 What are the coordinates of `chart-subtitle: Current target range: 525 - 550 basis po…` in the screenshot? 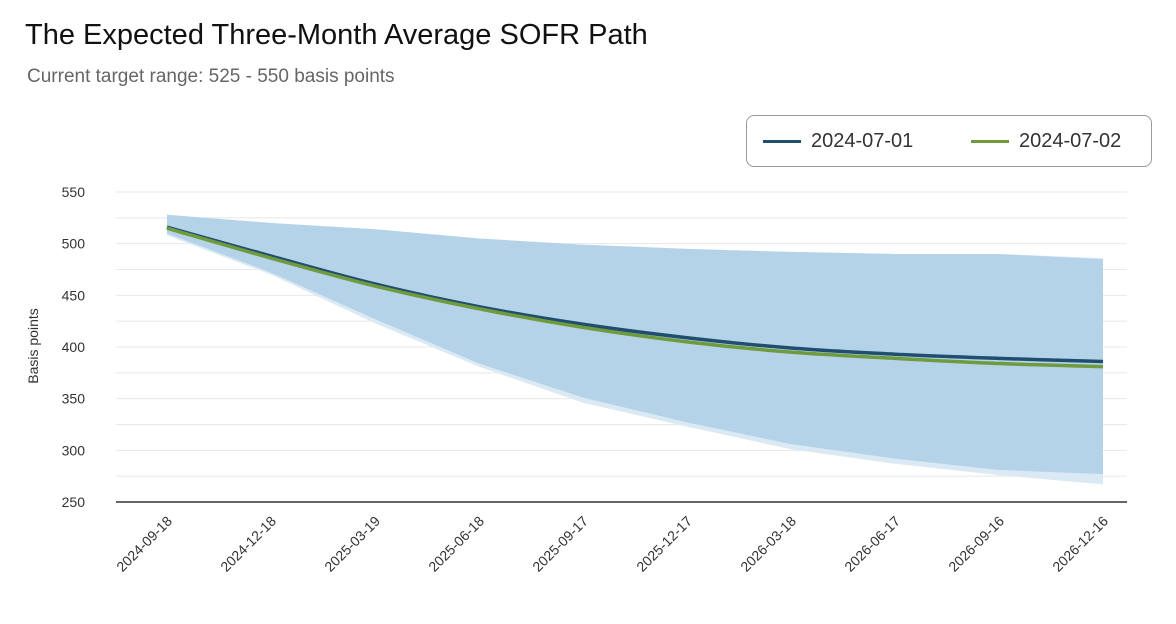 It's located at (211, 76).